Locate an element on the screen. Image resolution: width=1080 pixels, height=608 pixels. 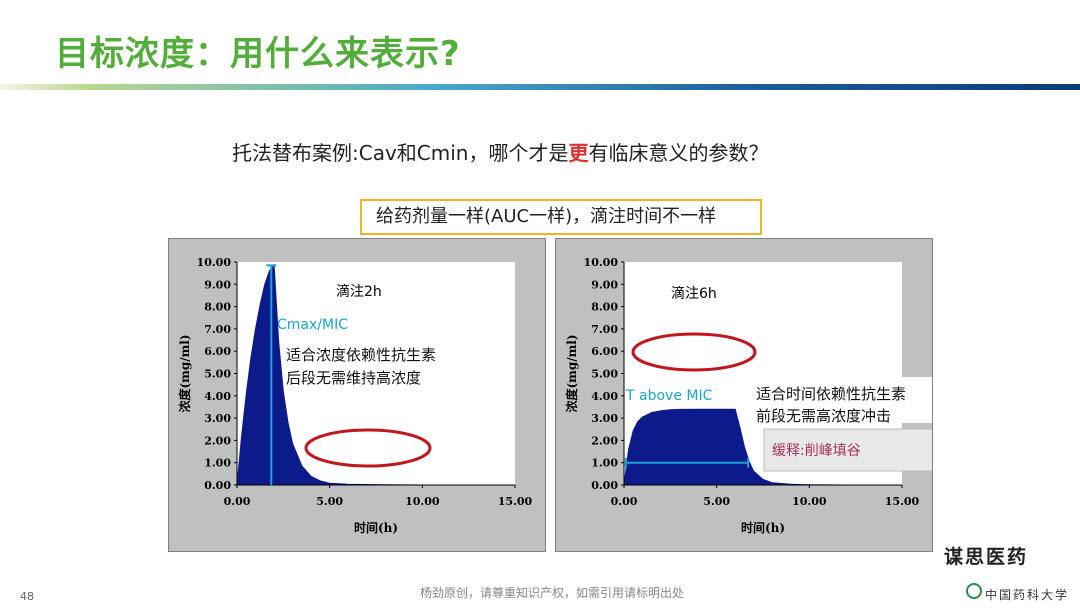
question-text-1: 托法替布案例:Cav和Cmin，哪个才是 is located at coordinates (400, 153).